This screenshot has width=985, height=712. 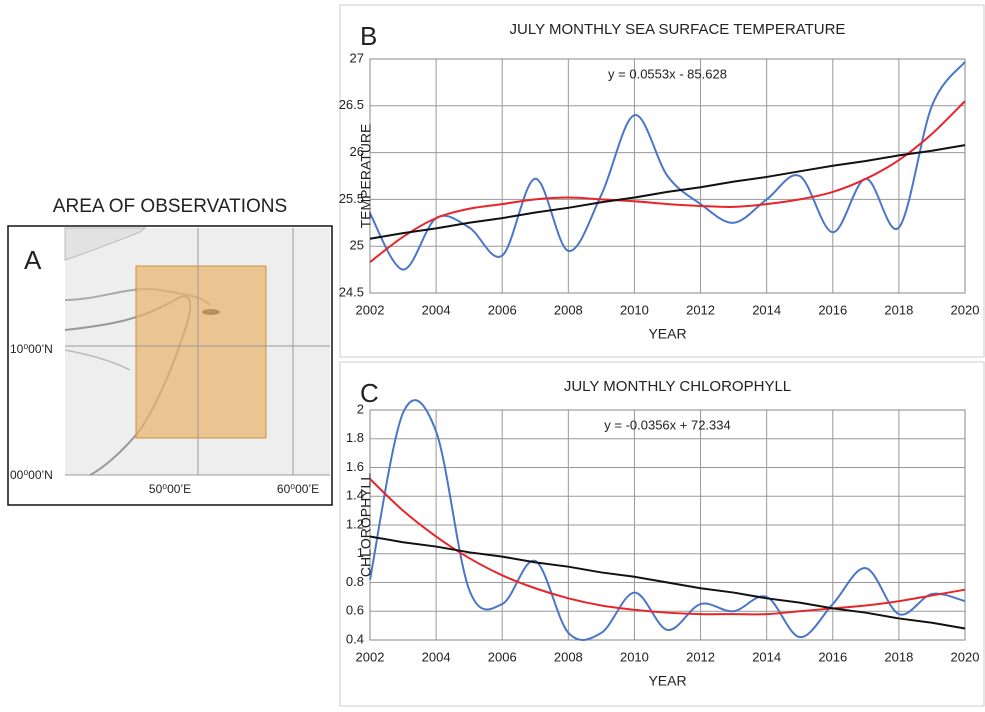 What do you see at coordinates (357, 151) in the screenshot?
I see `y-tick-label: 26` at bounding box center [357, 151].